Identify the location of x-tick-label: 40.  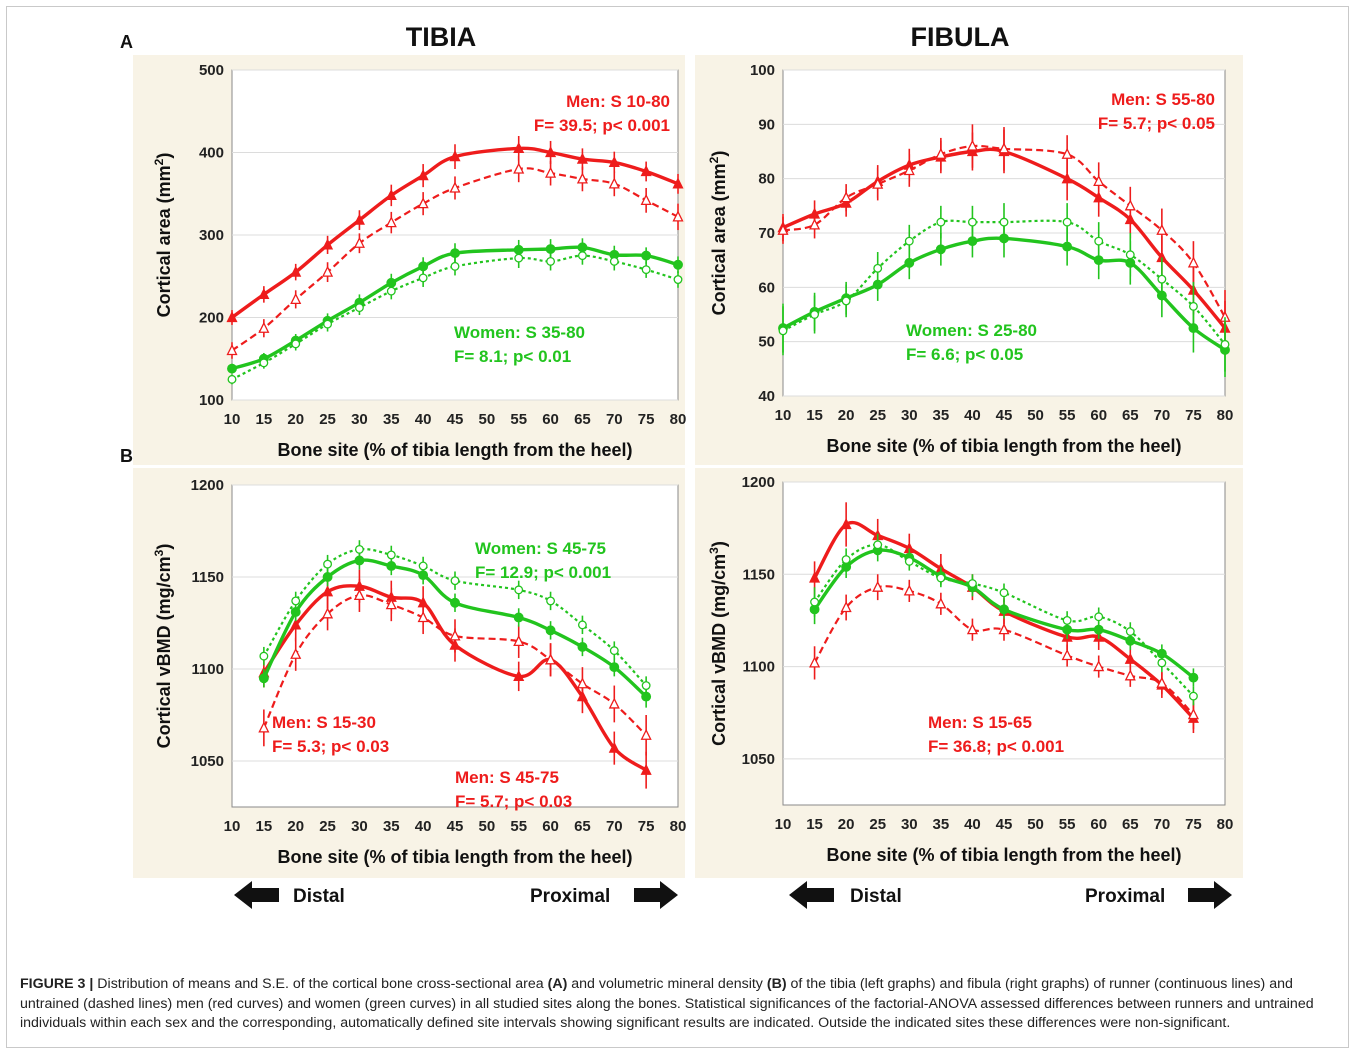
(423, 826).